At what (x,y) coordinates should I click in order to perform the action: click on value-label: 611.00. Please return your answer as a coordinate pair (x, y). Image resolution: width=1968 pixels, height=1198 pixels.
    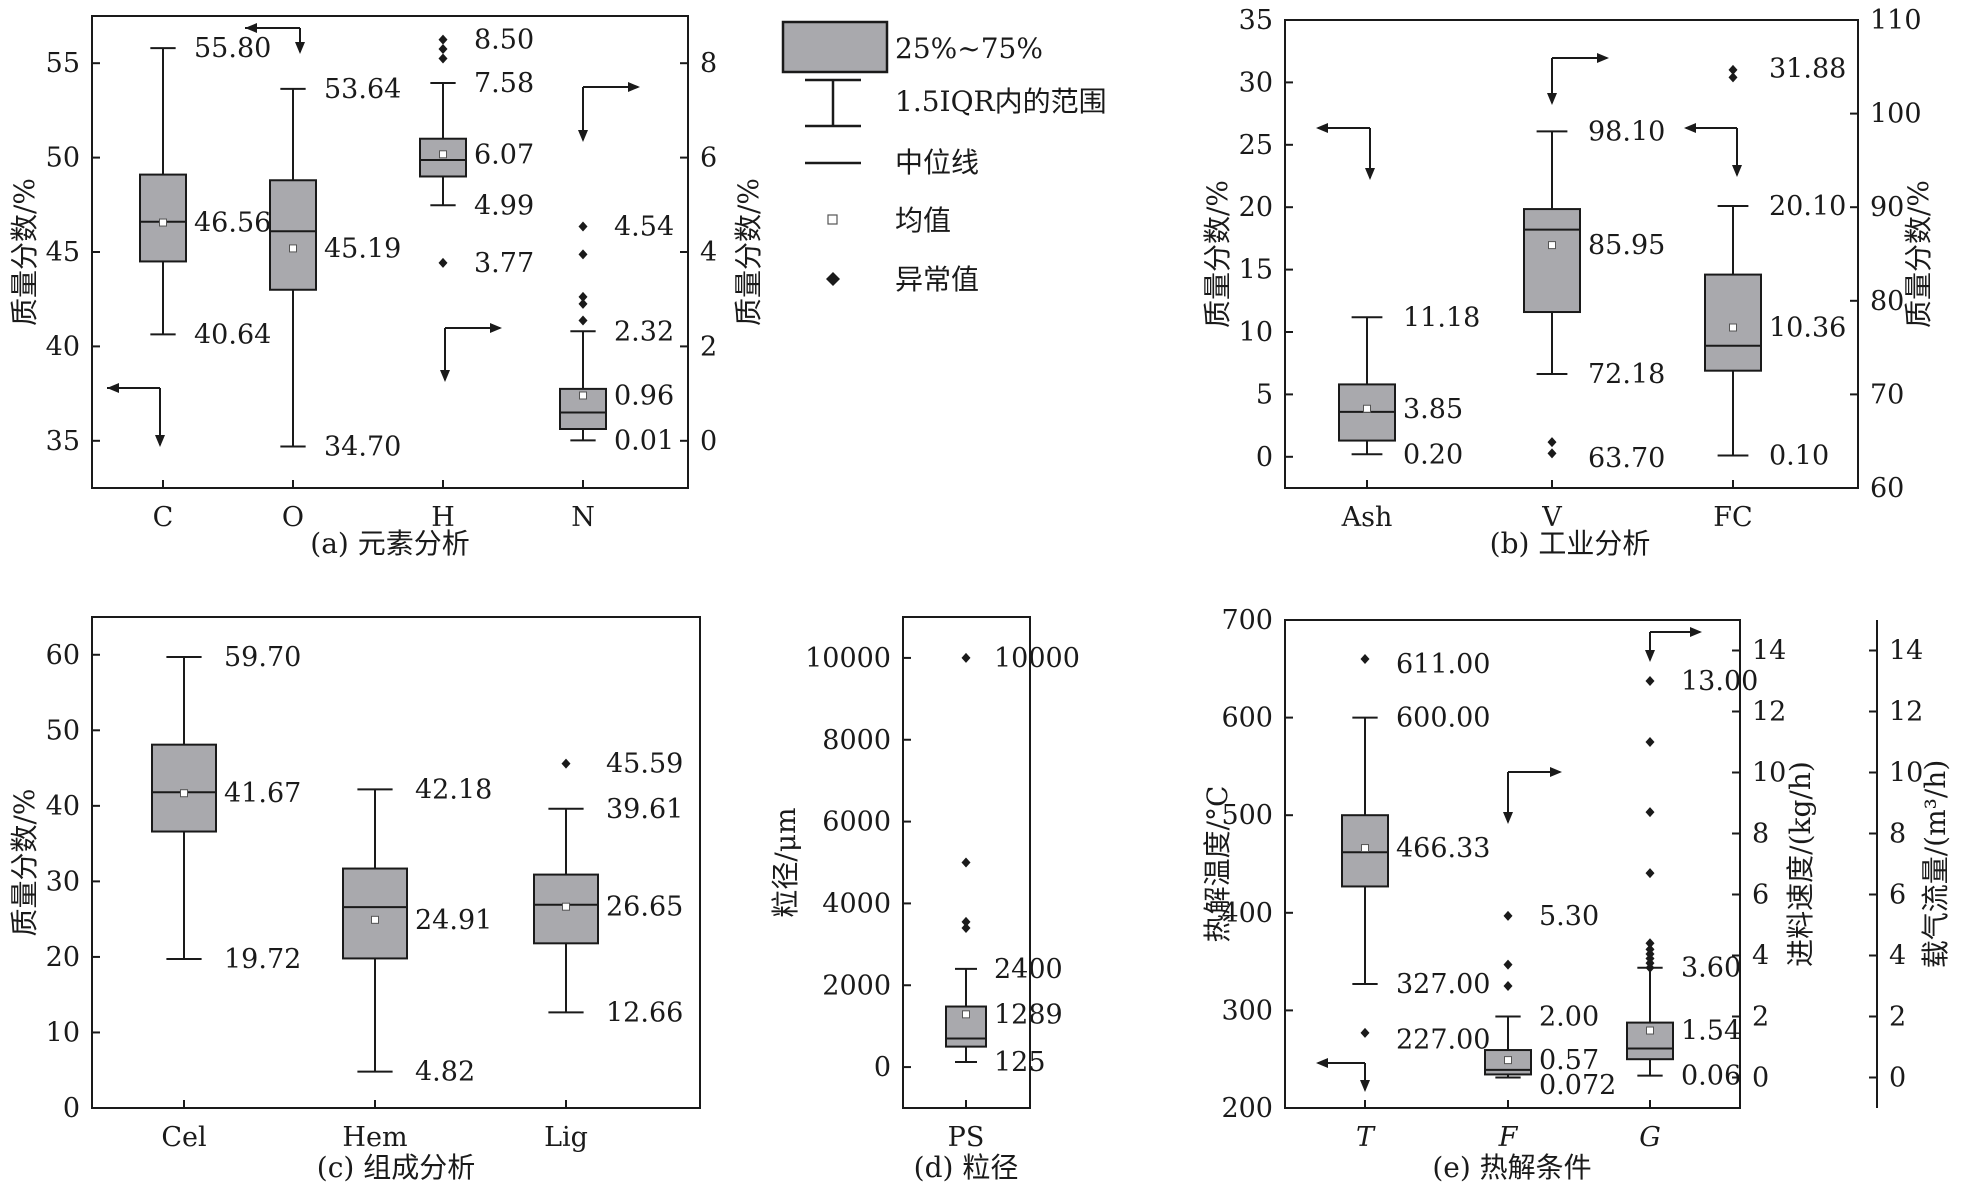
    Looking at the image, I should click on (1443, 664).